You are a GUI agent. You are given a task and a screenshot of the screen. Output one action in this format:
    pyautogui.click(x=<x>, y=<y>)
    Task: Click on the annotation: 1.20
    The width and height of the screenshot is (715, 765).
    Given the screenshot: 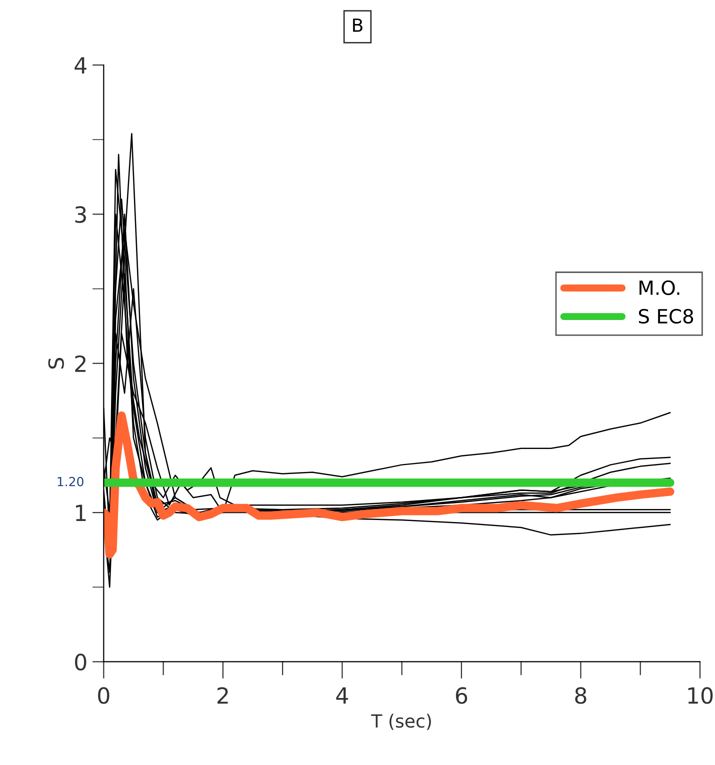 What is the action you would take?
    pyautogui.click(x=71, y=481)
    